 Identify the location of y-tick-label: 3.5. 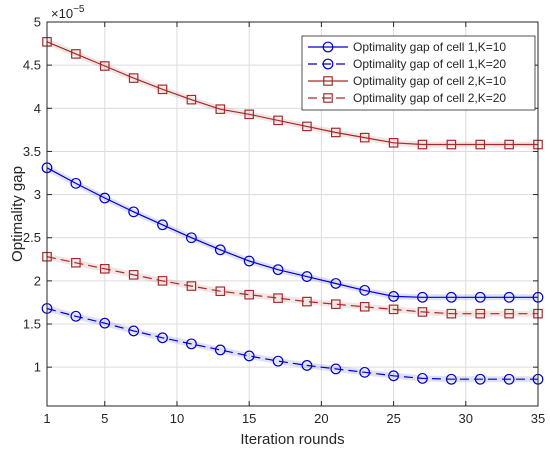
(32, 151).